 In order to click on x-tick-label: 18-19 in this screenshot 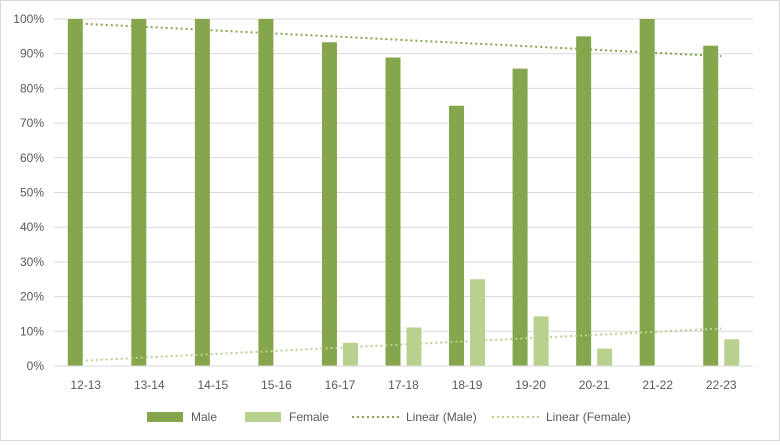, I will do `click(467, 385)`.